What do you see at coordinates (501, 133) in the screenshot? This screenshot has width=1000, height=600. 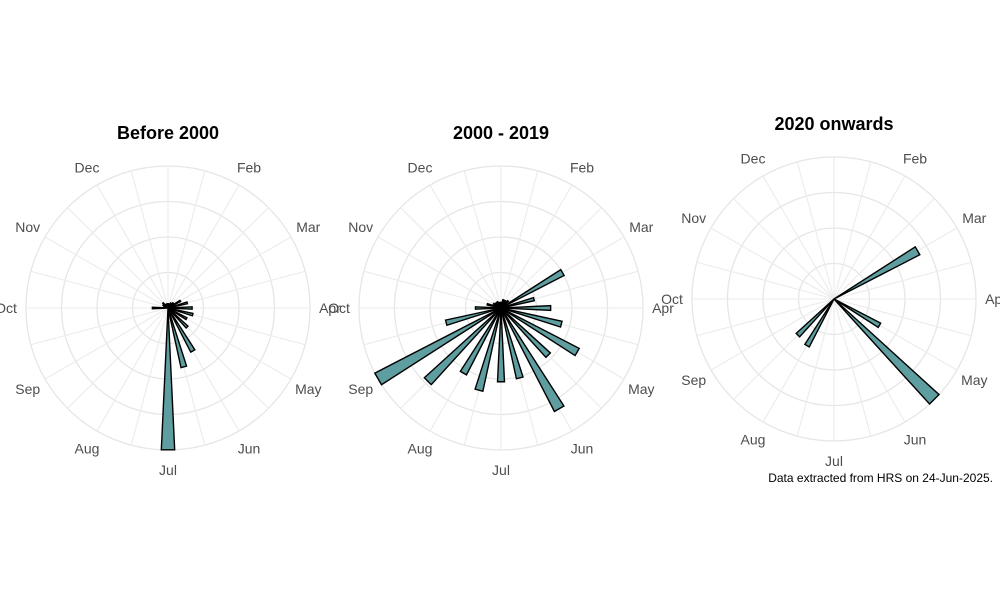 I see `panel-title: 2000 - 2019` at bounding box center [501, 133].